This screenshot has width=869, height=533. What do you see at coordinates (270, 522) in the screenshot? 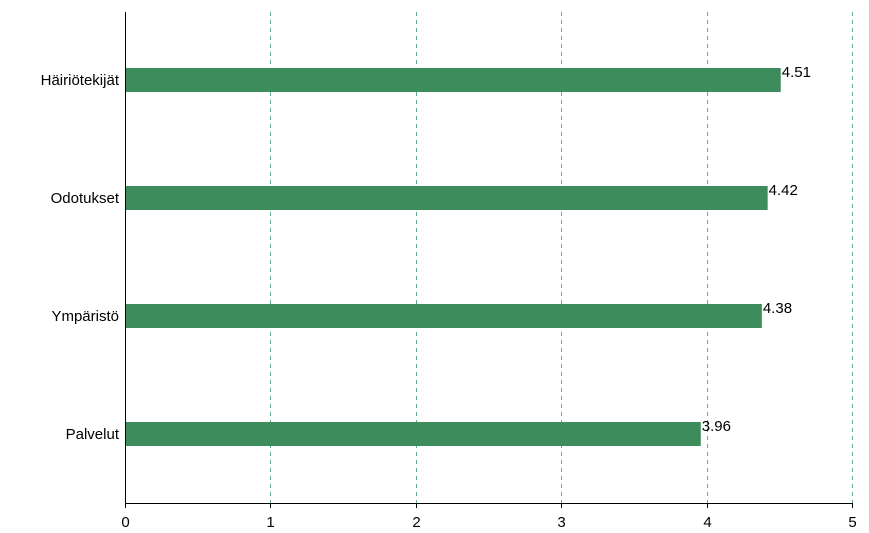
I see `x-tick-label: 1` at bounding box center [270, 522].